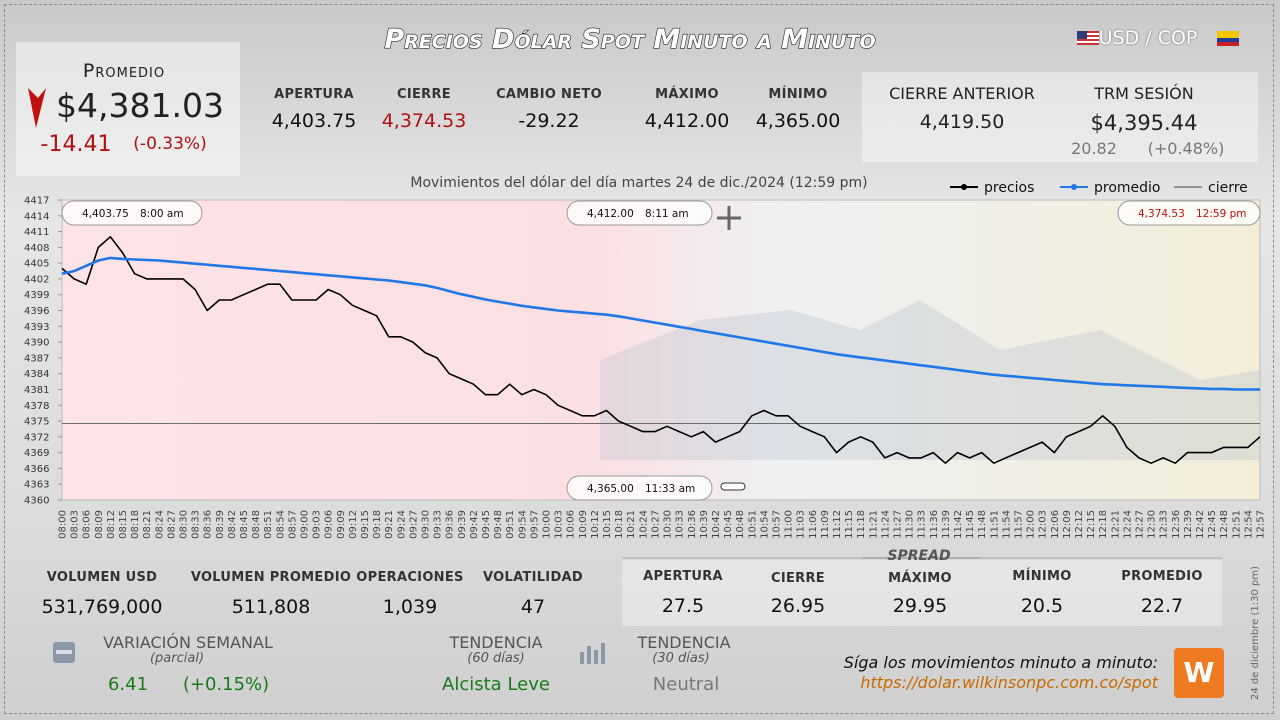  What do you see at coordinates (135, 524) in the screenshot?
I see `x-tick-label: 08:18` at bounding box center [135, 524].